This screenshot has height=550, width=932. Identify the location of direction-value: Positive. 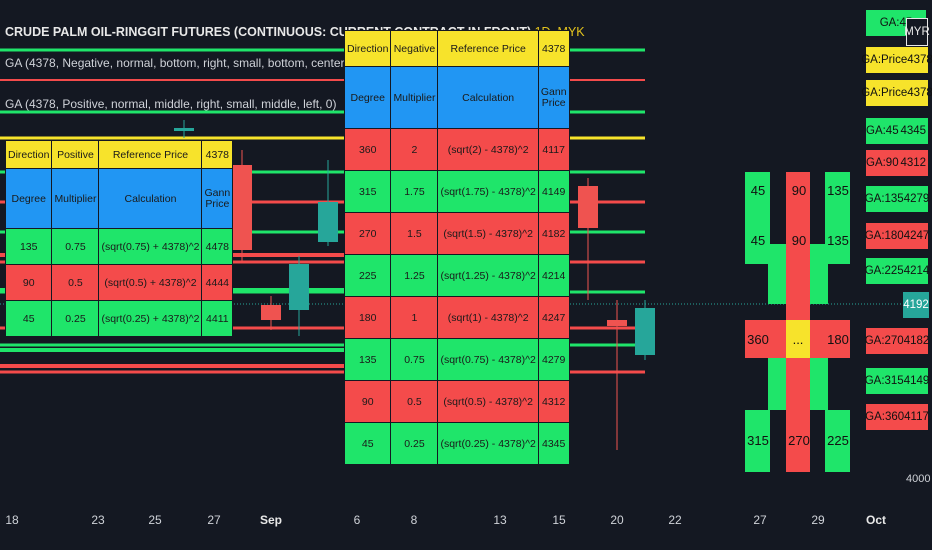
(75, 154).